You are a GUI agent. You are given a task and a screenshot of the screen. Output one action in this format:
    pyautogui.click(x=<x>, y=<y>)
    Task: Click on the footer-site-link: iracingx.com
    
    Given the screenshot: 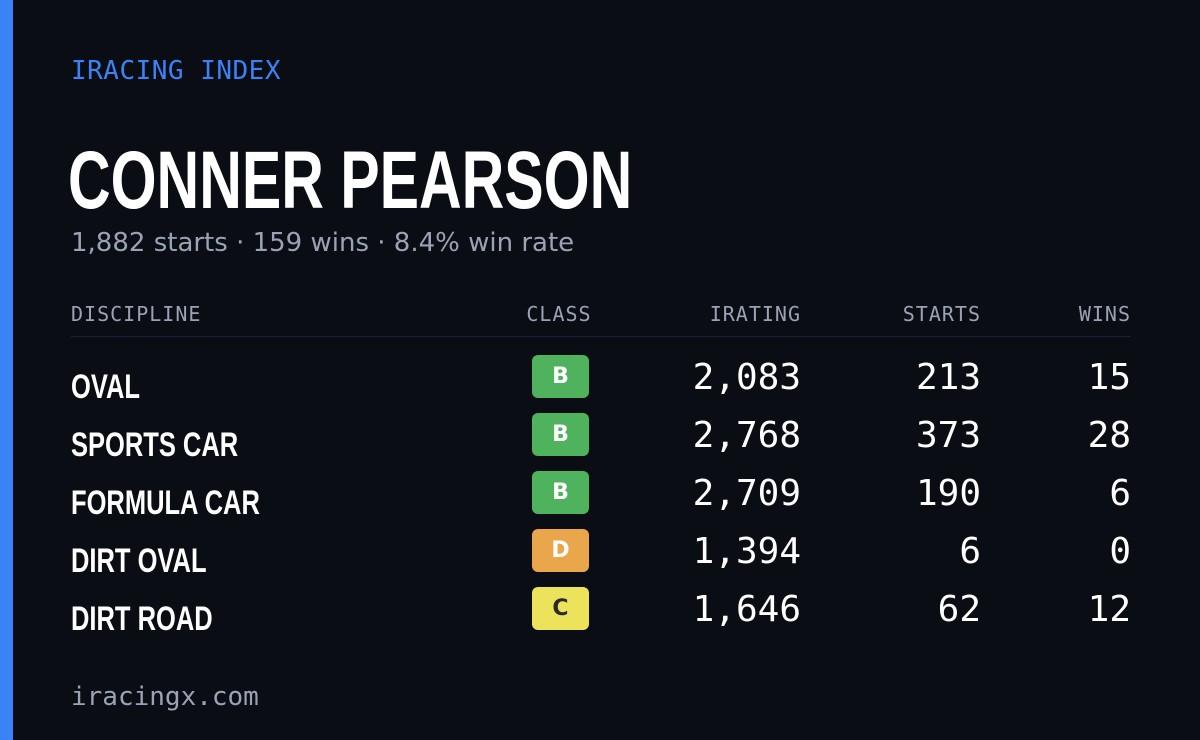 What is the action you would take?
    pyautogui.click(x=165, y=697)
    